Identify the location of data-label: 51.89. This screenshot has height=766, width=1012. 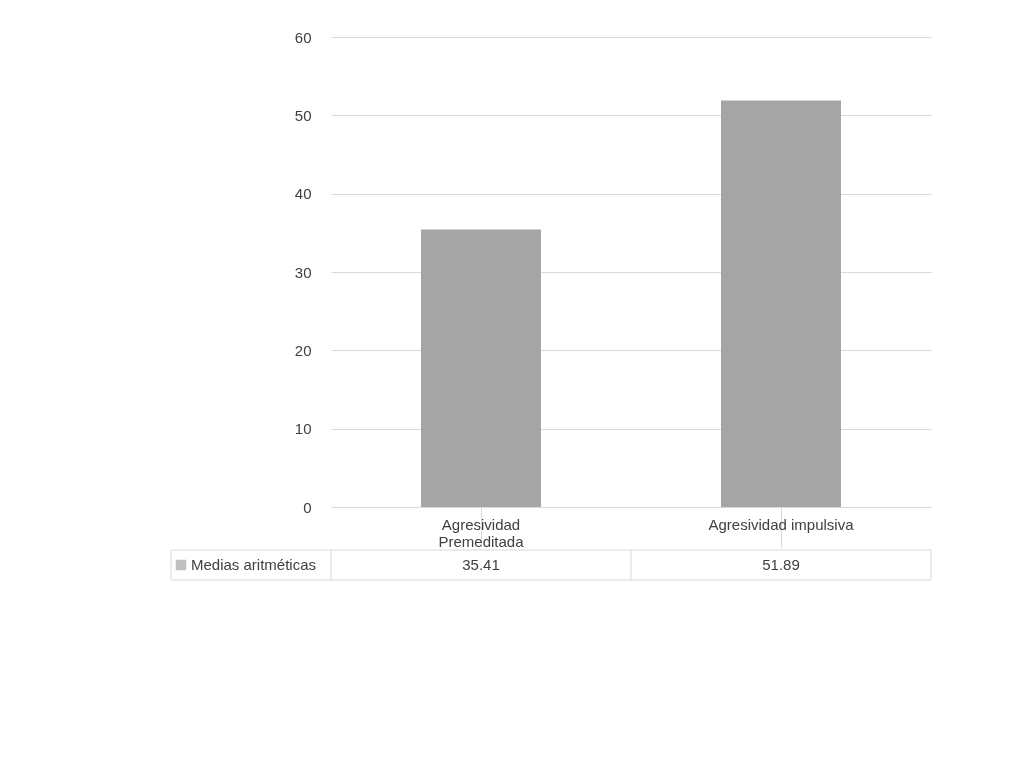
(781, 564).